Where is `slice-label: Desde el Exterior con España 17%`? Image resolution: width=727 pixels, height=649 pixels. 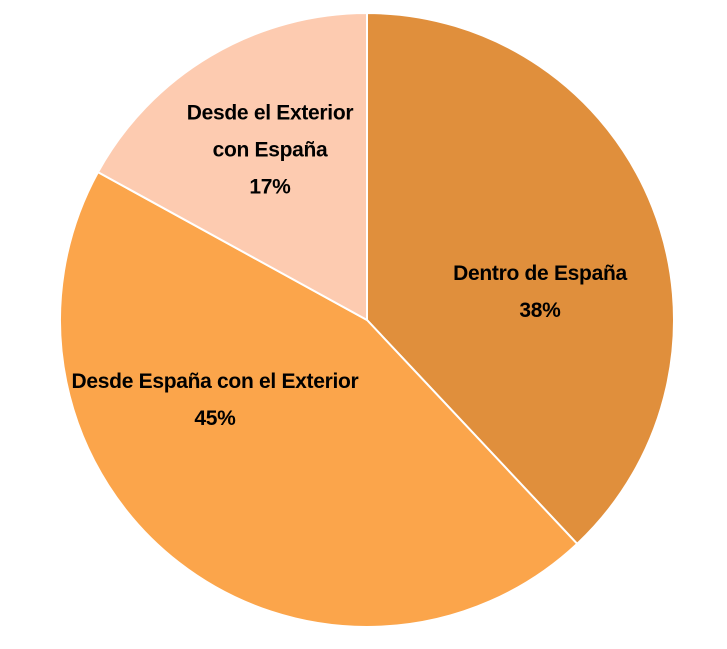
slice-label: Desde el Exterior con España 17% is located at coordinates (270, 150).